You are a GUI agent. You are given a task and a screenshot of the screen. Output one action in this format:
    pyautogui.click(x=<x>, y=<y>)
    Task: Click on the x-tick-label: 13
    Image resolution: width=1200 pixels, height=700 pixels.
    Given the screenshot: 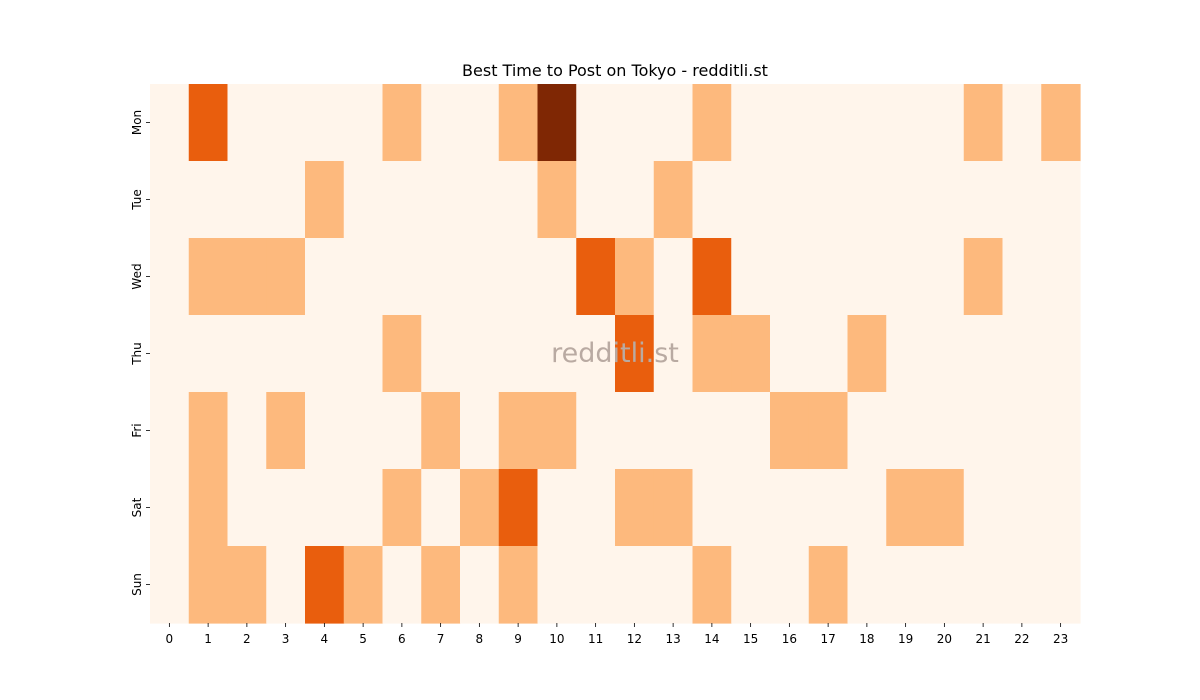 What is the action you would take?
    pyautogui.click(x=672, y=639)
    